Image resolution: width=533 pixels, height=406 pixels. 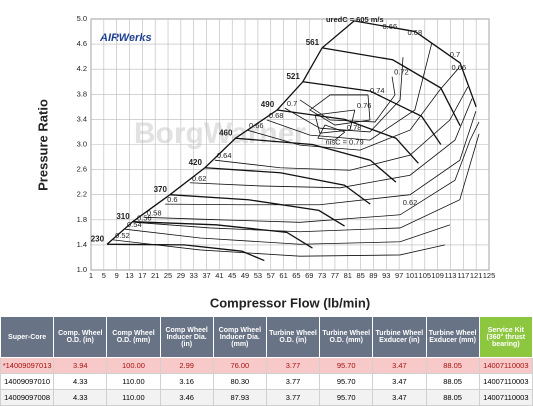 I want to click on x-tick-label: 77, so click(x=335, y=275).